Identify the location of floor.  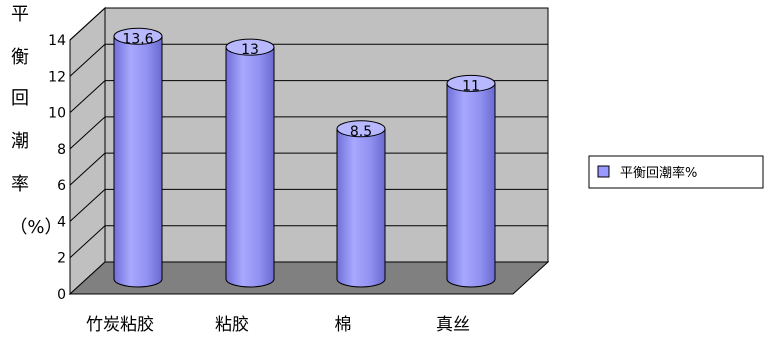
(309, 278).